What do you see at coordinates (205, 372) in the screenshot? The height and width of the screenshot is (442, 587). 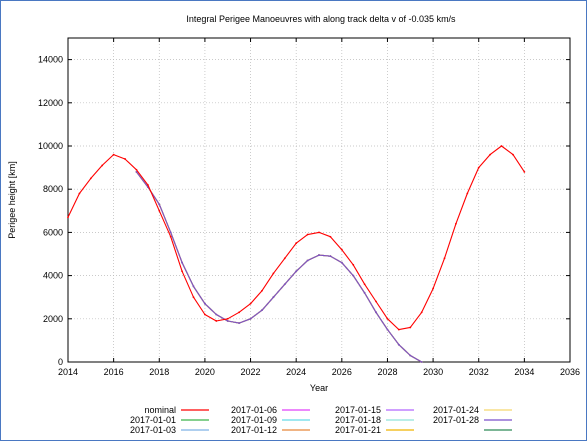 I see `x-tick-label: 2020` at bounding box center [205, 372].